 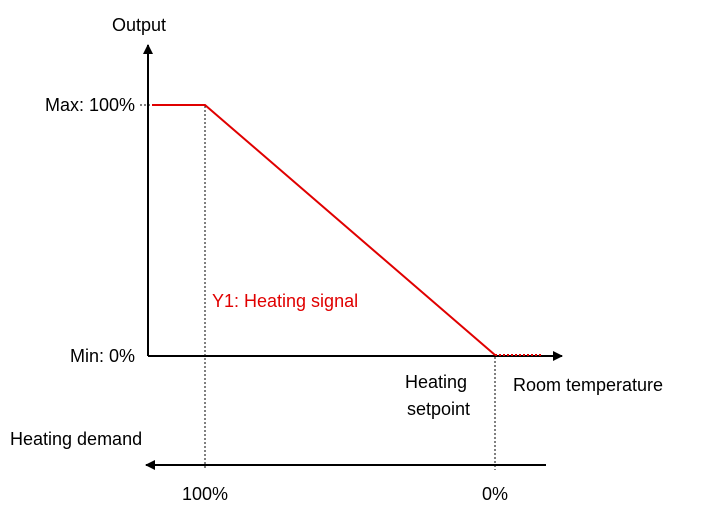 What do you see at coordinates (436, 382) in the screenshot?
I see `setpoint-line1: Heating` at bounding box center [436, 382].